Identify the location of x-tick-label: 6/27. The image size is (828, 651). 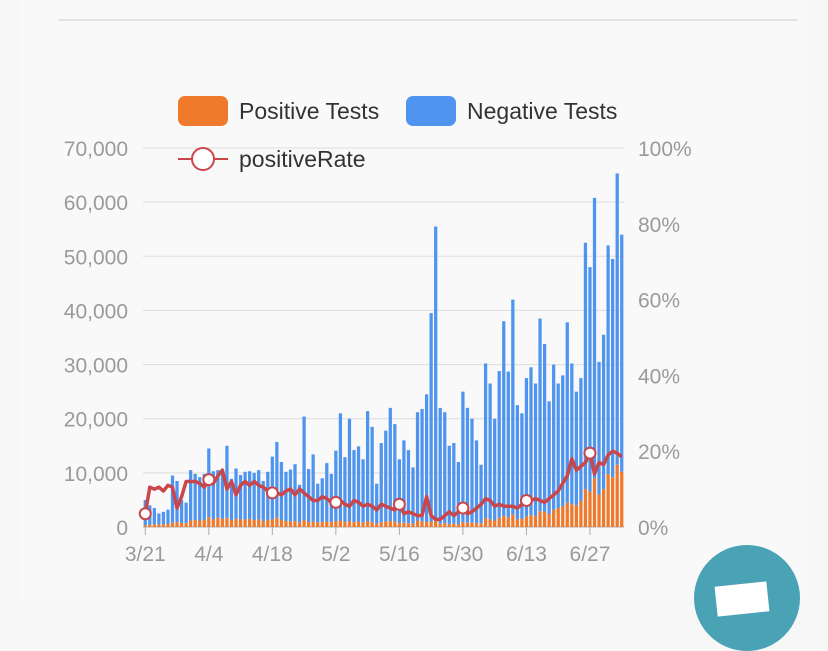
(590, 554).